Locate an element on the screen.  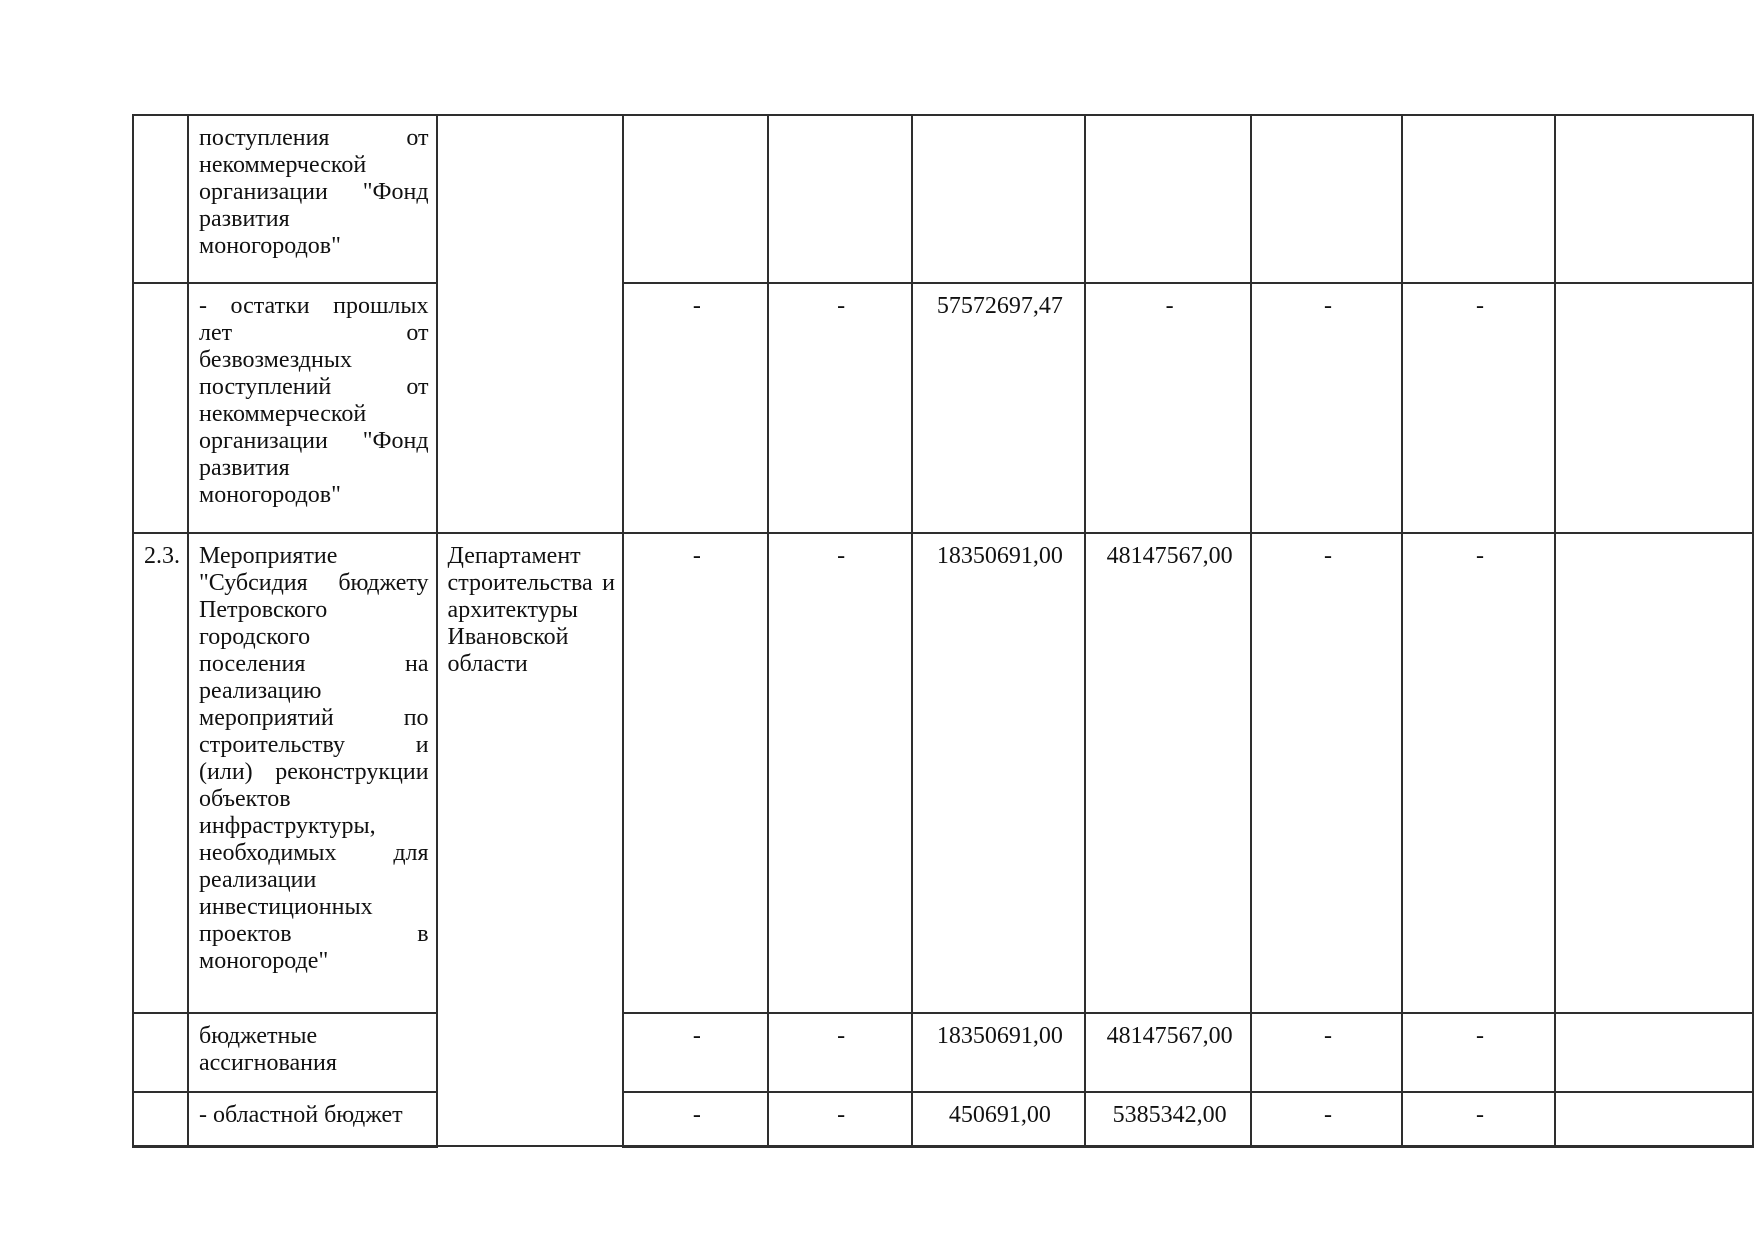
value-cell: 450691,00 is located at coordinates (998, 1119).